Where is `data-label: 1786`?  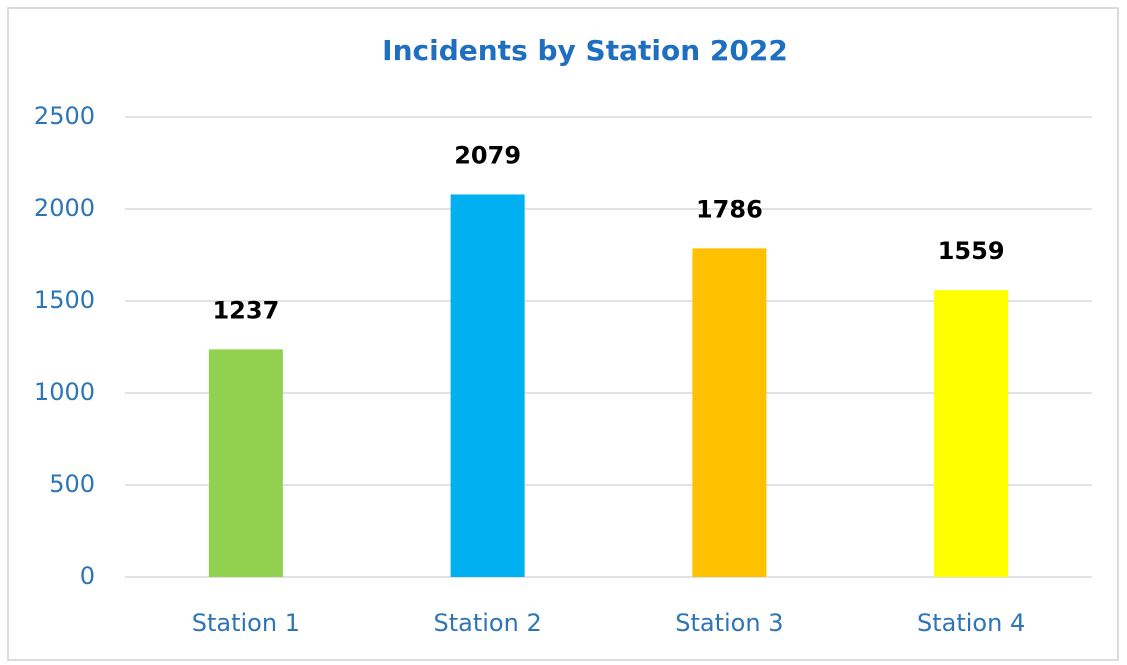
data-label: 1786 is located at coordinates (729, 209).